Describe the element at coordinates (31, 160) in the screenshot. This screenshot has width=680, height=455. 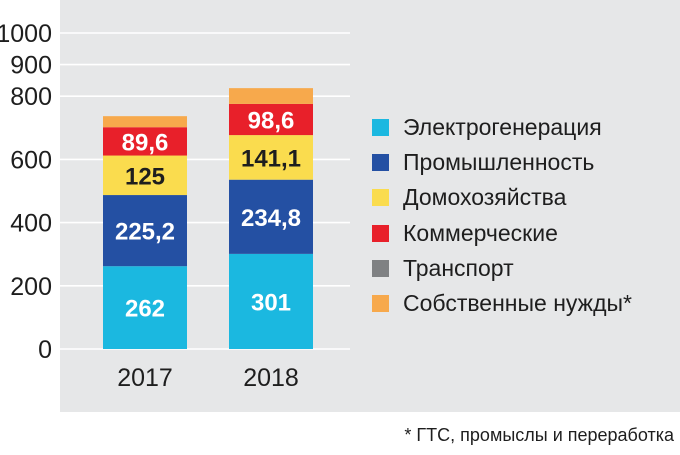
I see `y-tick-label: 600` at that location.